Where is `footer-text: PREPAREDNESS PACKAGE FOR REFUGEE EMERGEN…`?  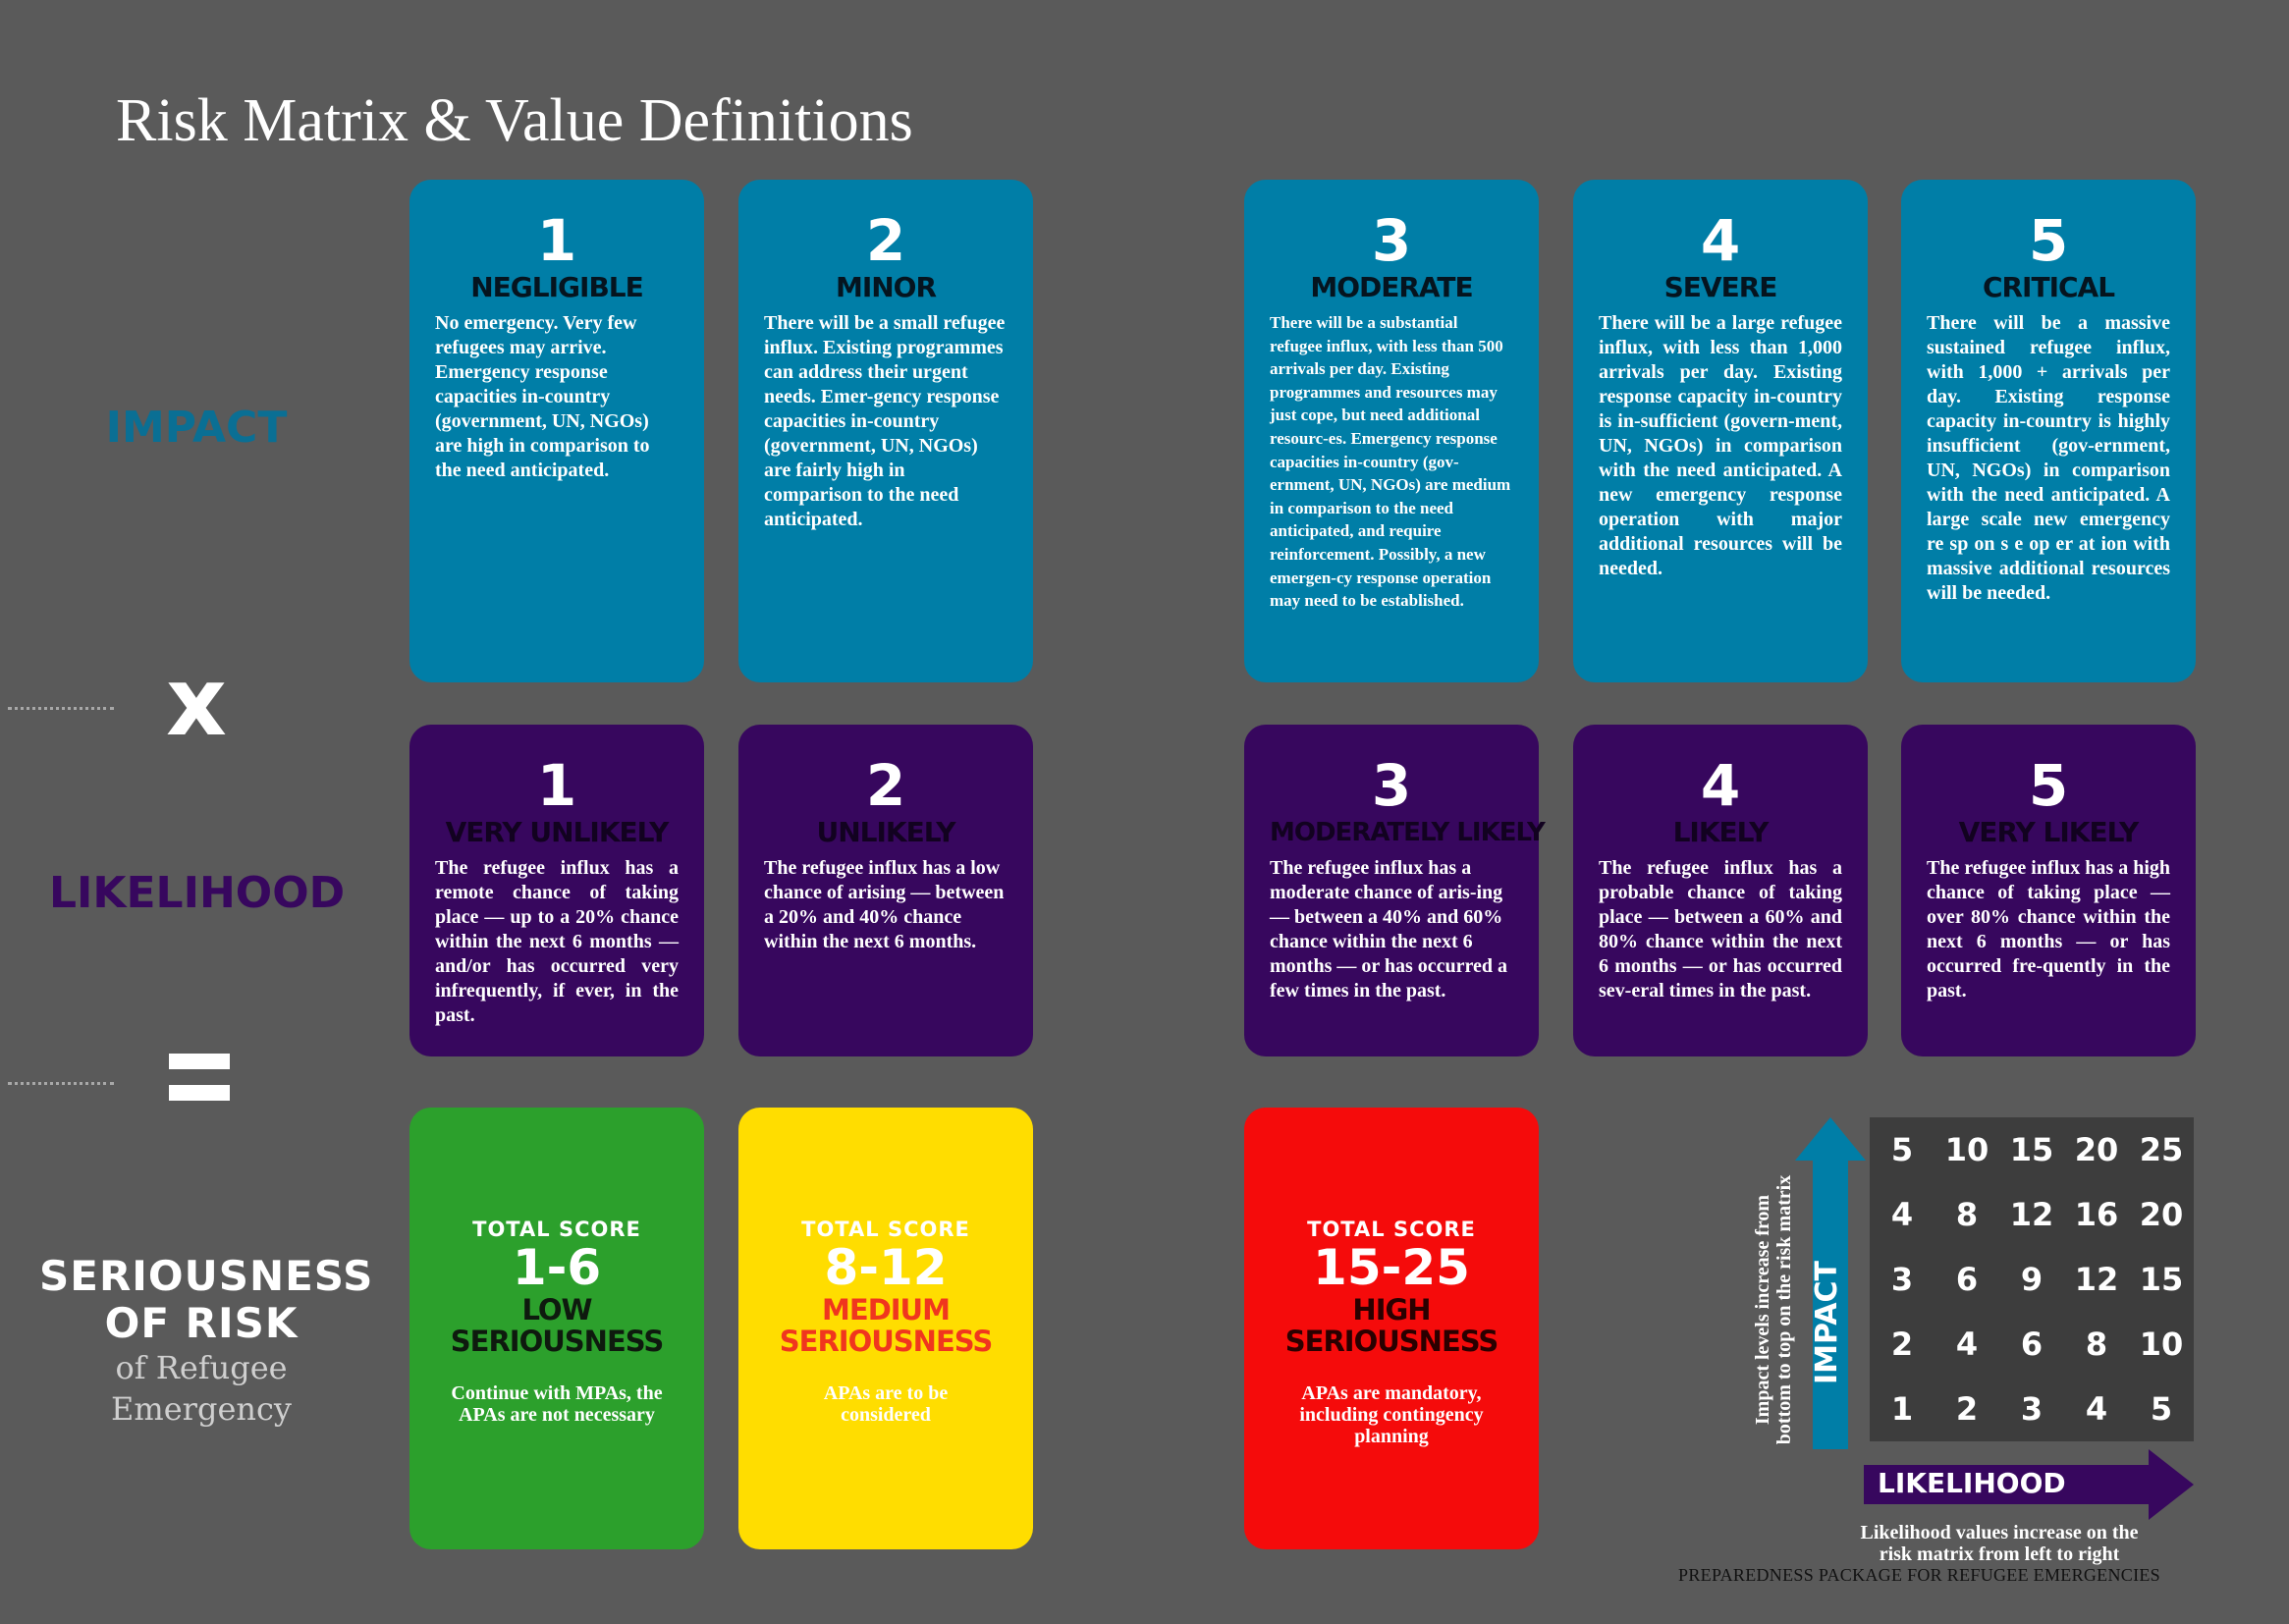 footer-text: PREPAREDNESS PACKAGE FOR REFUGEE EMERGEN… is located at coordinates (1919, 1575).